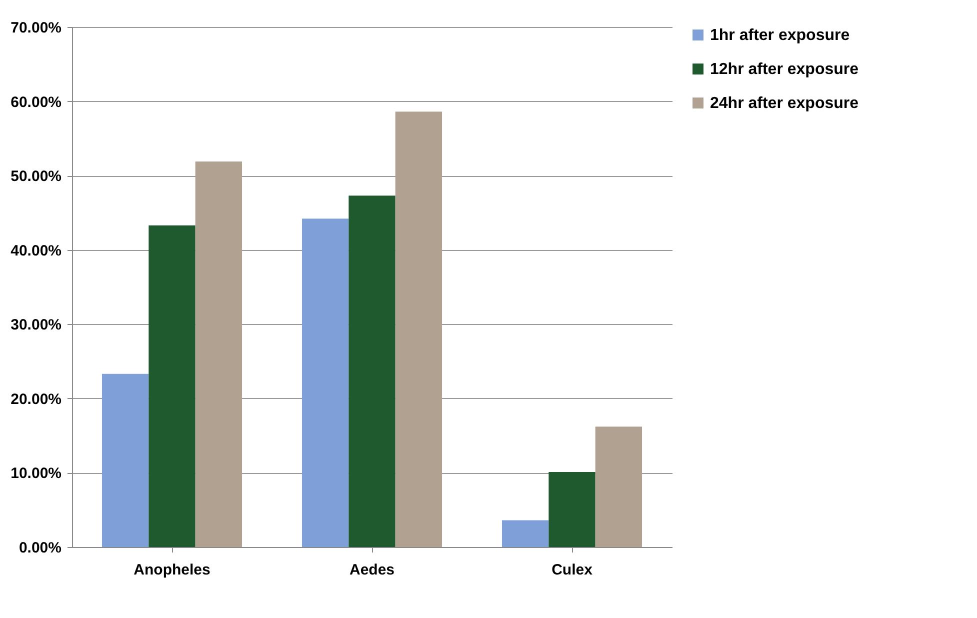 The image size is (977, 618). I want to click on x-tick-label: Culex, so click(573, 570).